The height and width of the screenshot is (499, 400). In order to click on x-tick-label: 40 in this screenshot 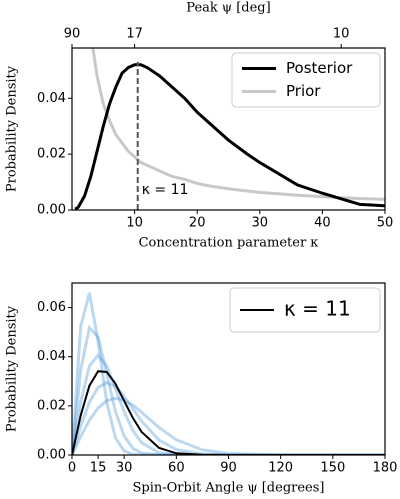, I will do `click(322, 223)`.